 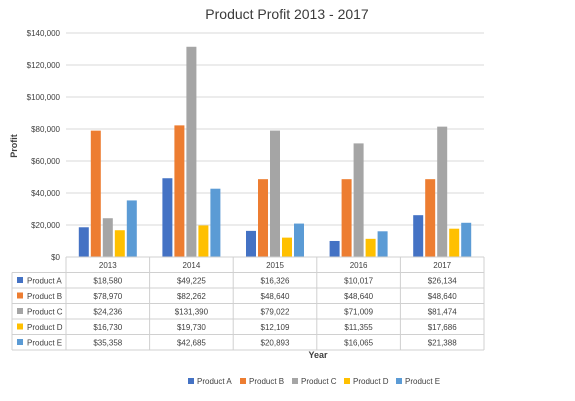 I want to click on bar-product-d-2014, so click(x=203, y=241).